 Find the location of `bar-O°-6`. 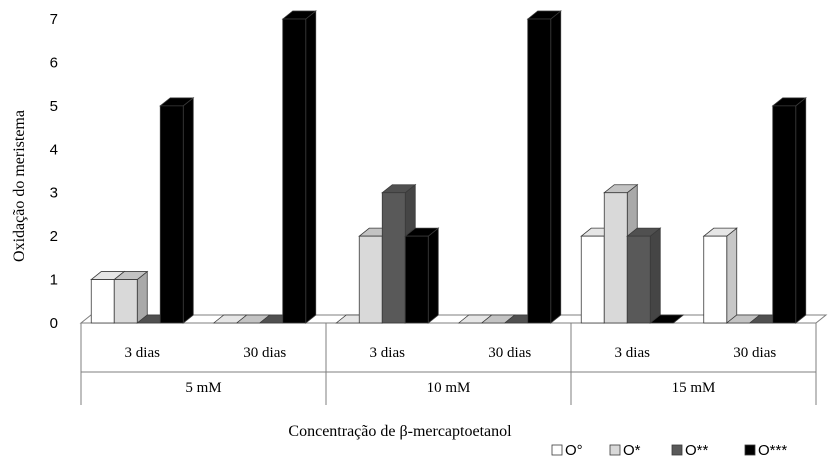

bar-O°-6 is located at coordinates (720, 275).